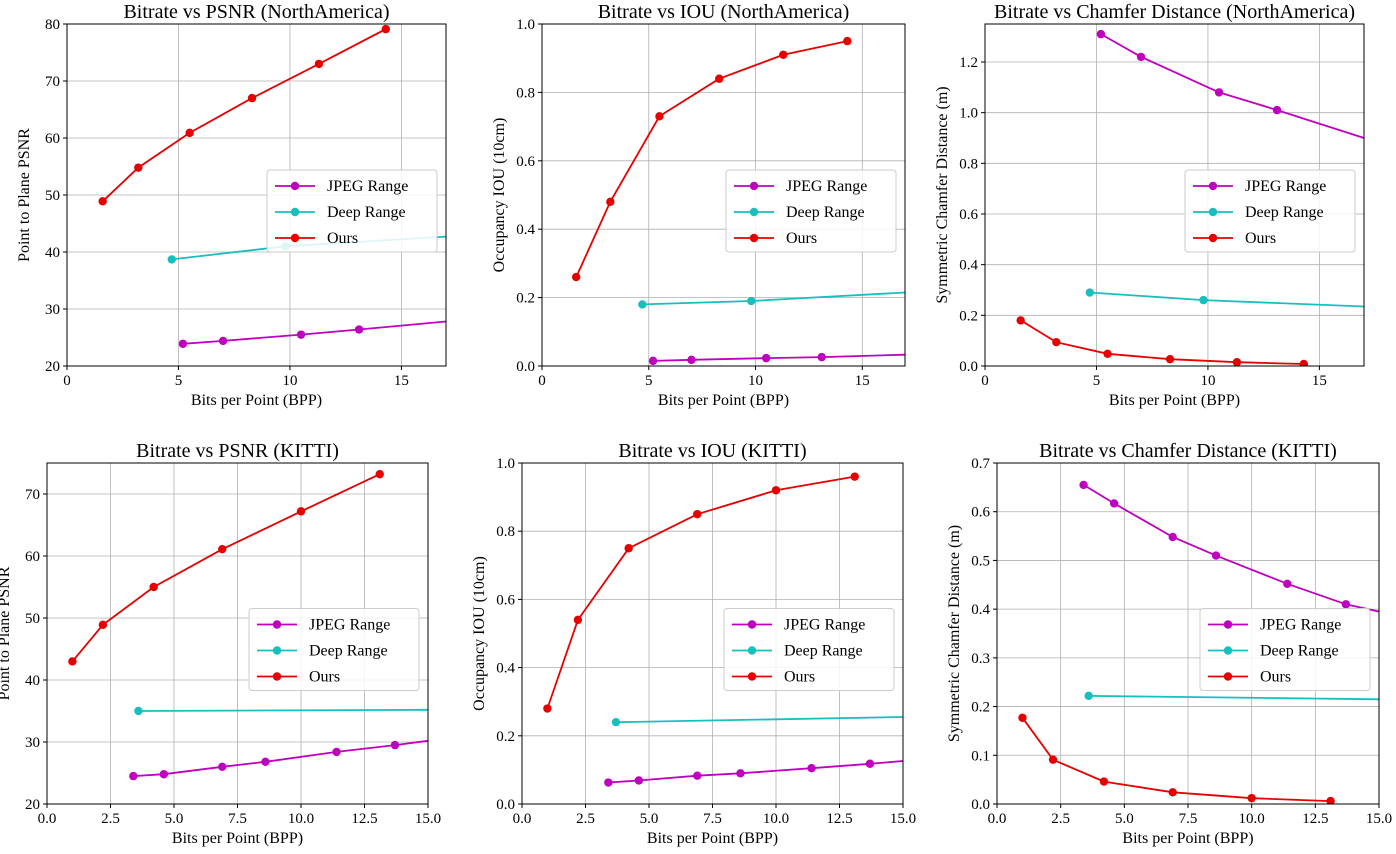 The image size is (1396, 854). I want to click on y-axis-label: Occupancy IOU (10cm), so click(479, 633).